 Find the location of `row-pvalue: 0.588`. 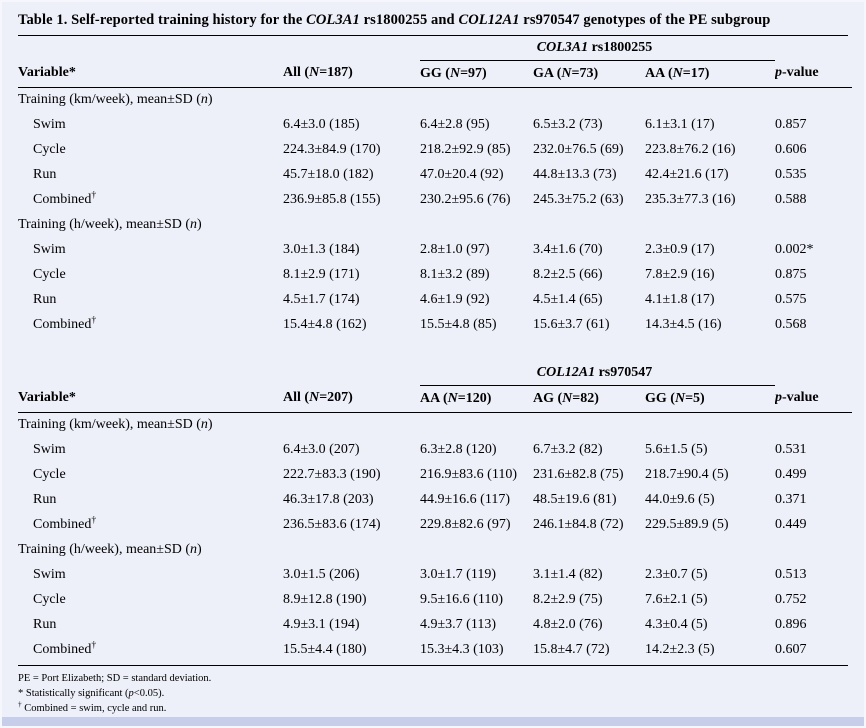

row-pvalue: 0.588 is located at coordinates (791, 199).